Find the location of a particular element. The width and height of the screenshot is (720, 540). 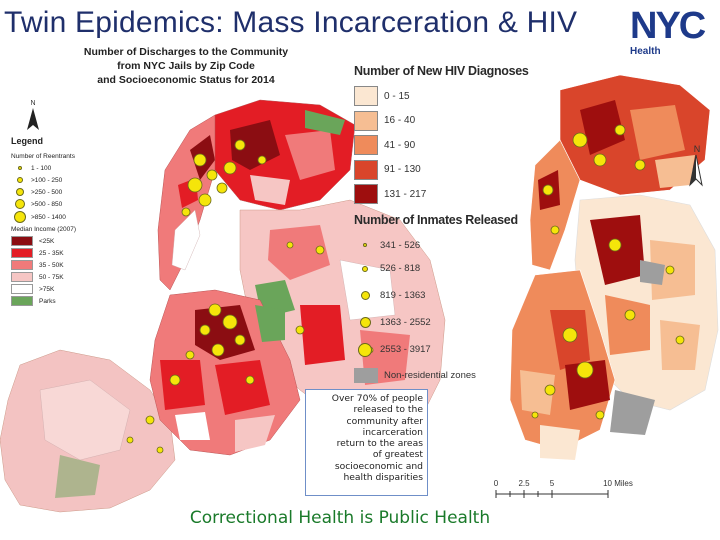

inmates-row: 819 - 1363 is located at coordinates (449, 295).